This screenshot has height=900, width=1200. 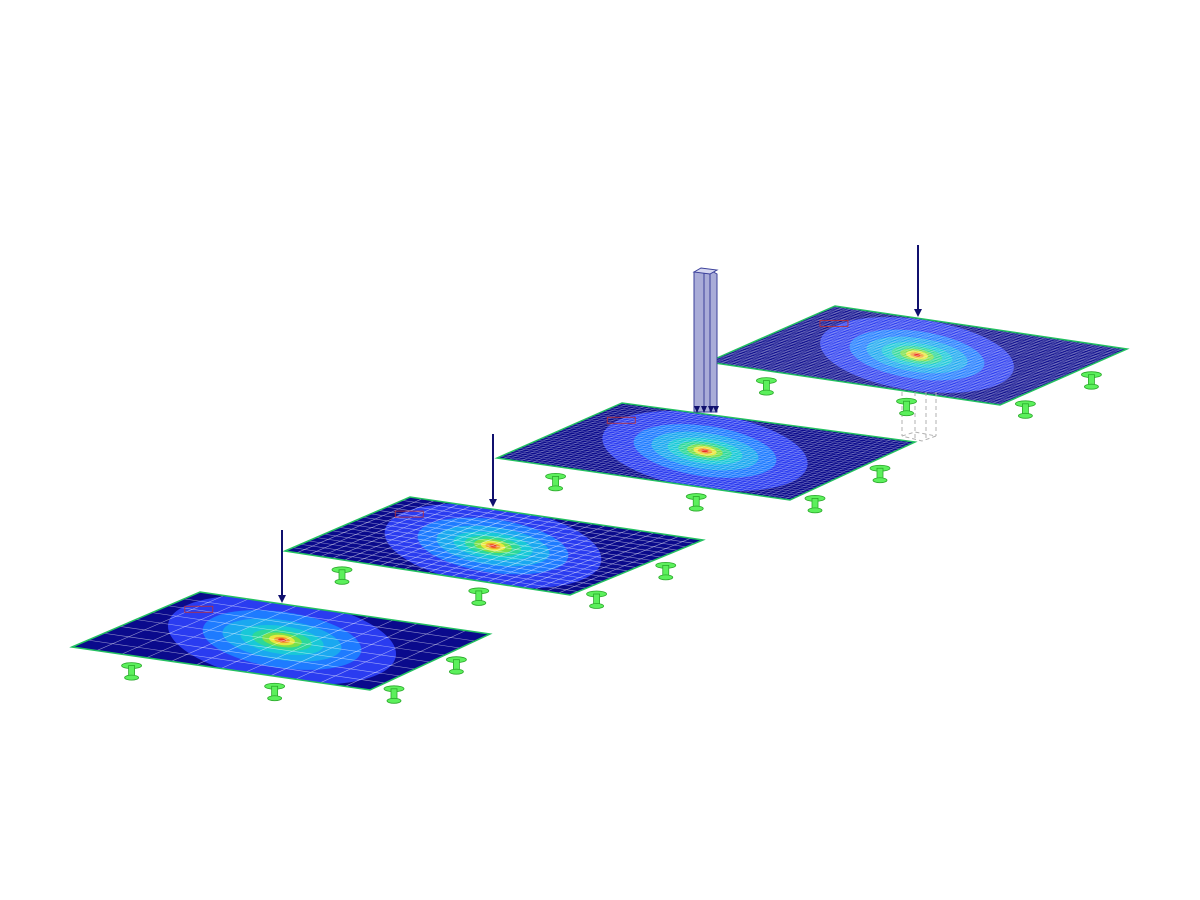 I want to click on plate-edge, so click(x=281, y=641).